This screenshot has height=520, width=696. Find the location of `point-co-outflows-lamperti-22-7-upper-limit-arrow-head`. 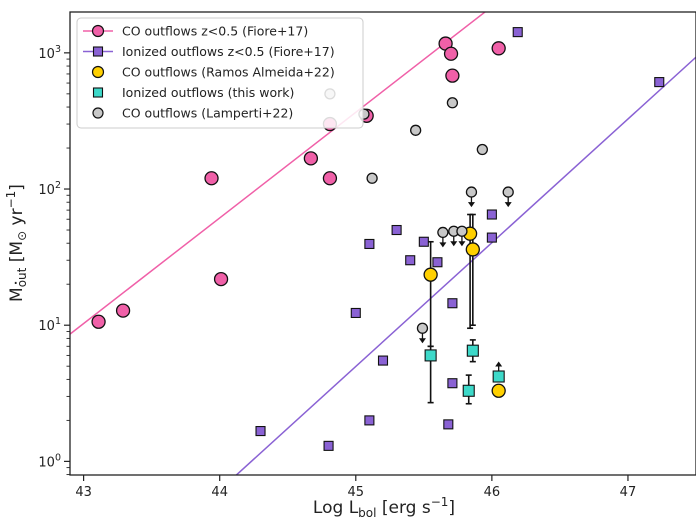

point-co-outflows-lamperti-22-7-upper-limit-arrow-head is located at coordinates (443, 245).